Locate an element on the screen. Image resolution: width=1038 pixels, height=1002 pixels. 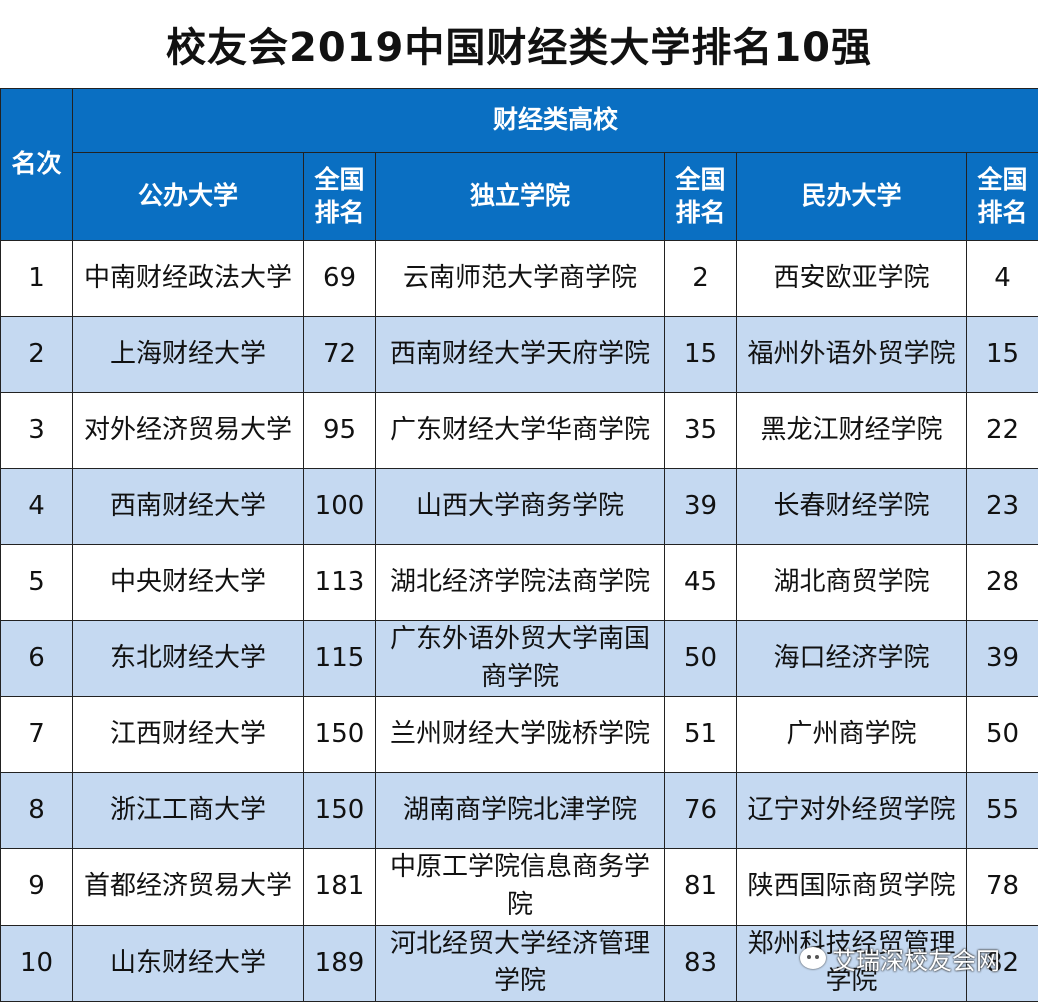
public-rank-cell: 100 is located at coordinates (340, 507).